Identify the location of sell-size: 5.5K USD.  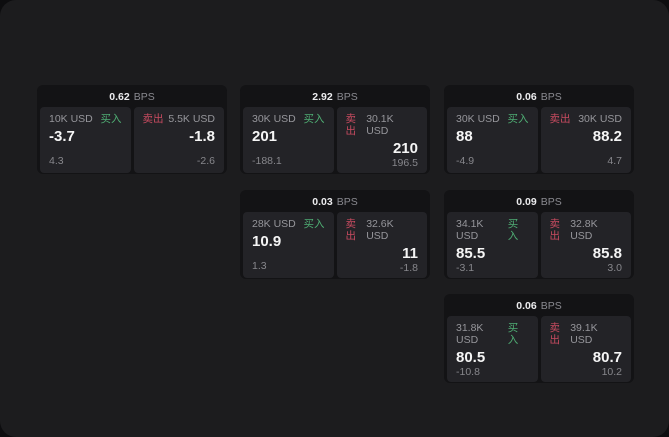
(191, 119).